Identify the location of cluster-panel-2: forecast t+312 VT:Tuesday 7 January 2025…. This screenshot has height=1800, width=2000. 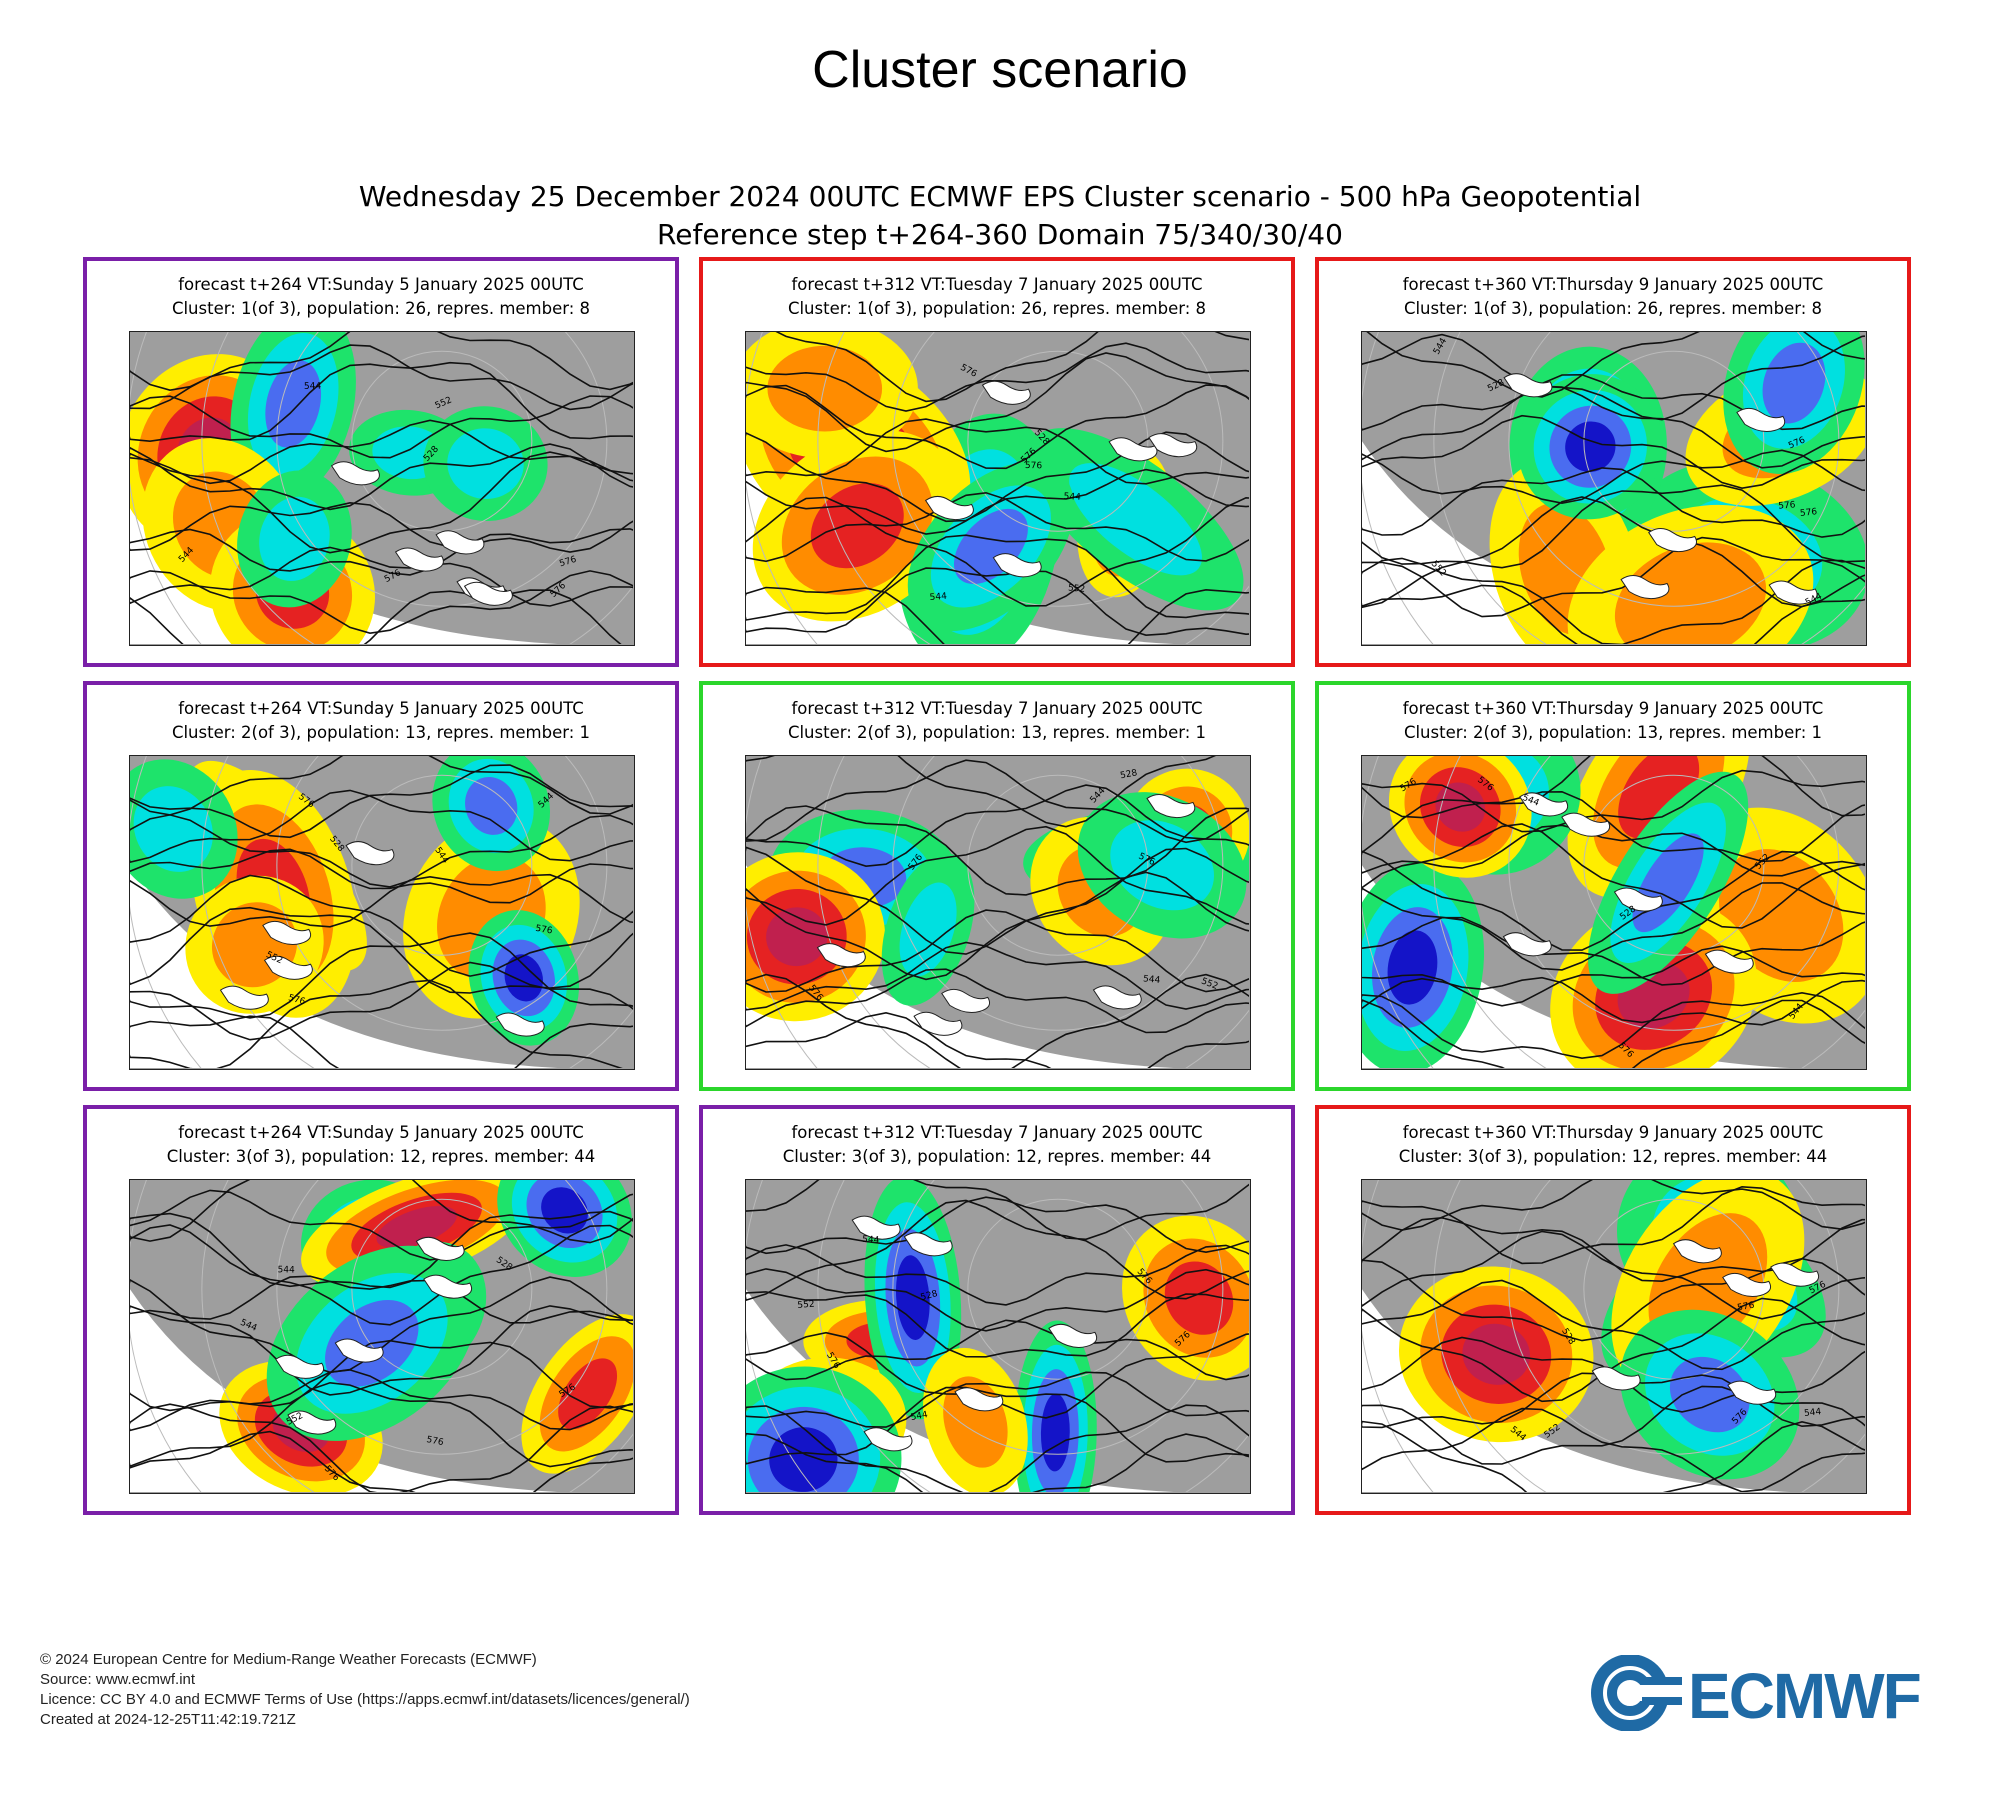
(997, 462).